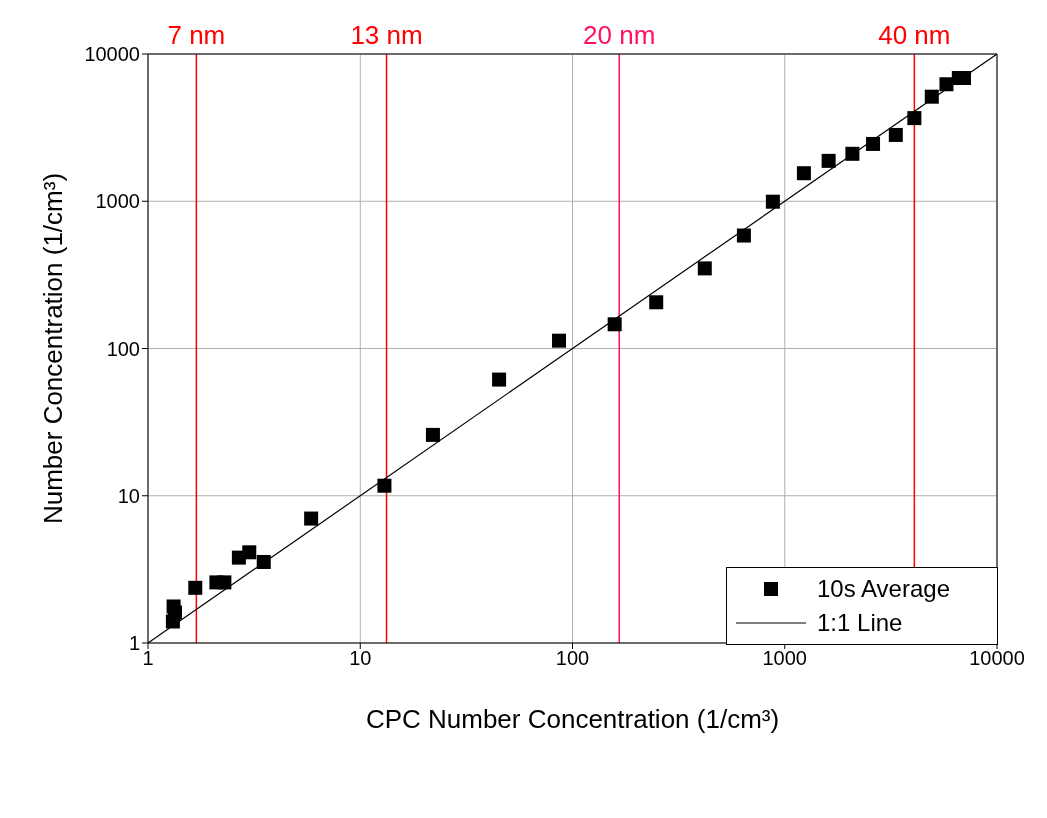 The width and height of the screenshot is (1047, 818). I want to click on x-tick-label: 10, so click(360, 658).